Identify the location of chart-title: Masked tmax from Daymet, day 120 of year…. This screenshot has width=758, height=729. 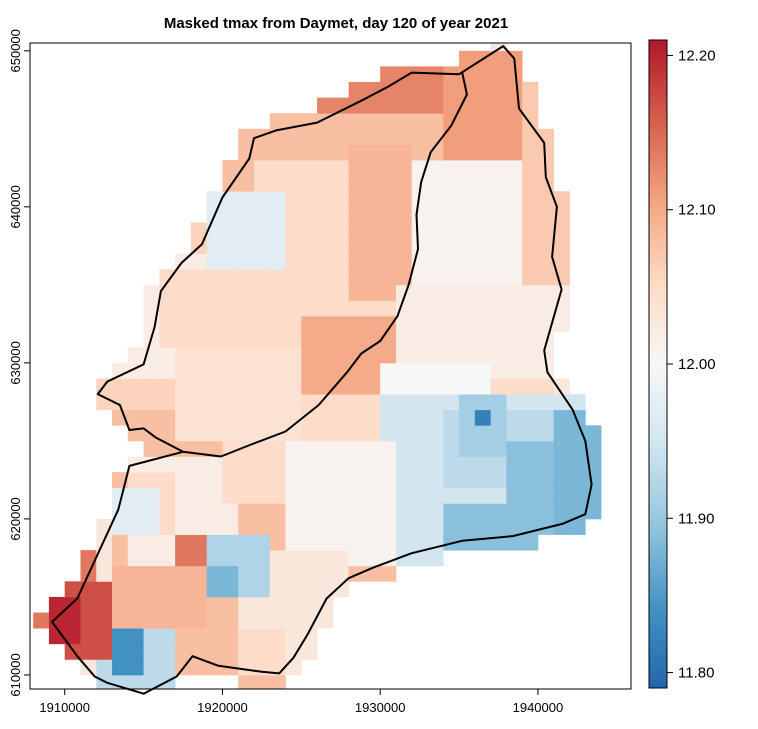
(336, 23).